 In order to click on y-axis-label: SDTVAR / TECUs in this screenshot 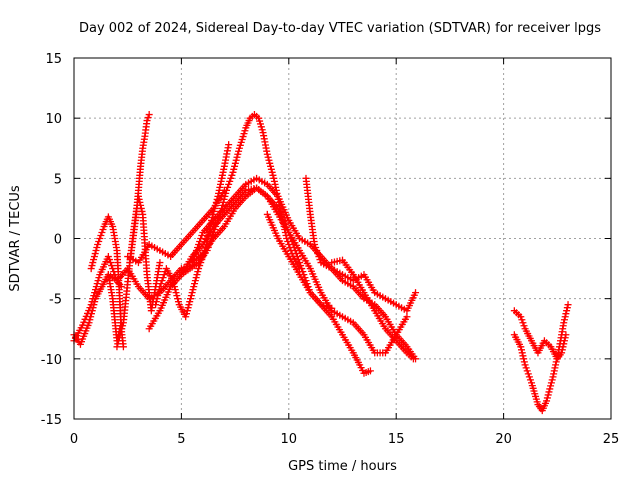, I will do `click(15, 238)`.